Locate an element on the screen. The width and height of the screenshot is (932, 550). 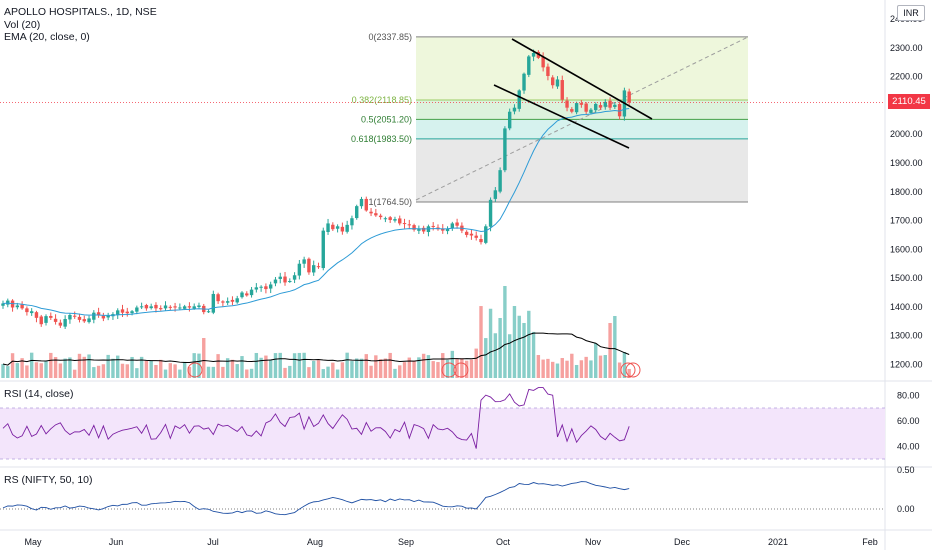
price-tick-label: 1200.00 is located at coordinates (906, 365).